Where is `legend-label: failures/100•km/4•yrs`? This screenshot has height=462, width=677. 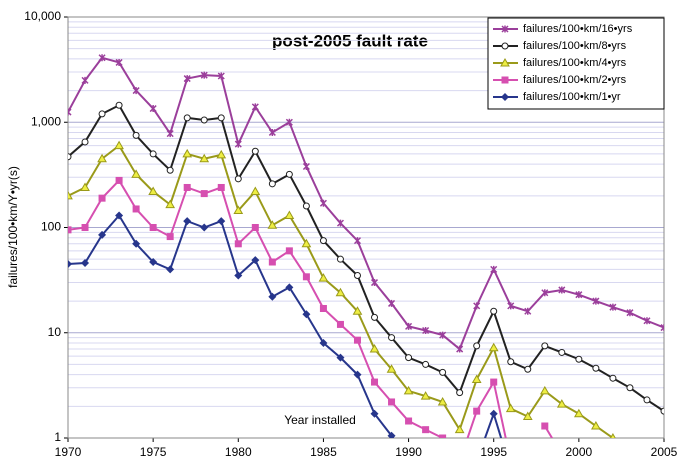 legend-label: failures/100•km/4•yrs is located at coordinates (575, 63).